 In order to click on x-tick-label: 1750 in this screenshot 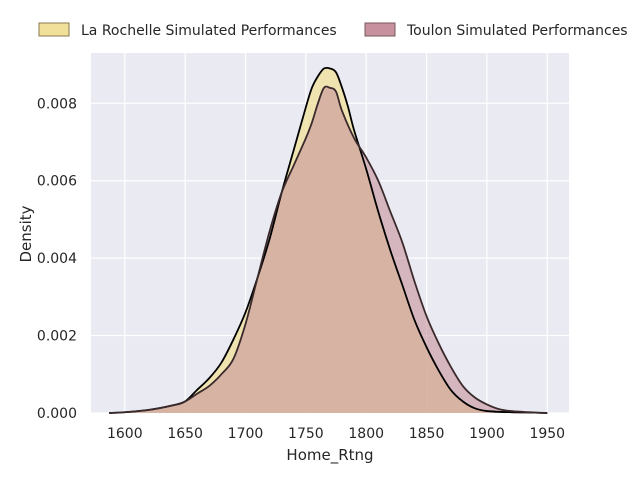, I will do `click(306, 434)`.